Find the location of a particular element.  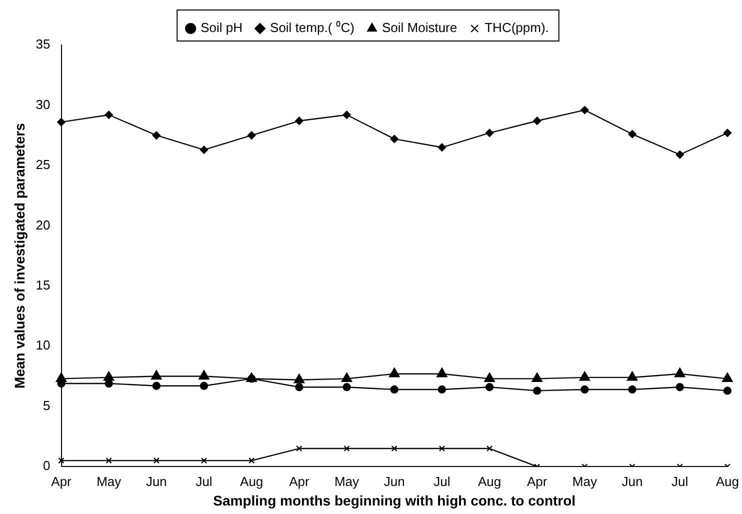

legend-label: THC(ppm). is located at coordinates (516, 28).